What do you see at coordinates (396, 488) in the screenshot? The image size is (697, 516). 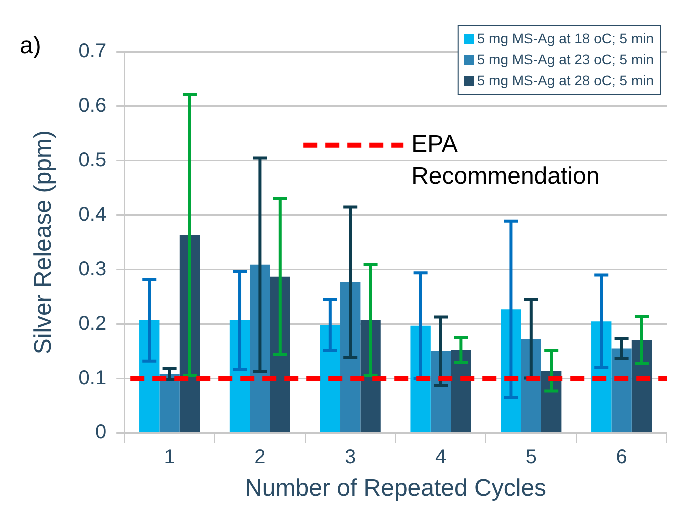 I see `x-axis-title: Number of Repeated Cycles` at bounding box center [396, 488].